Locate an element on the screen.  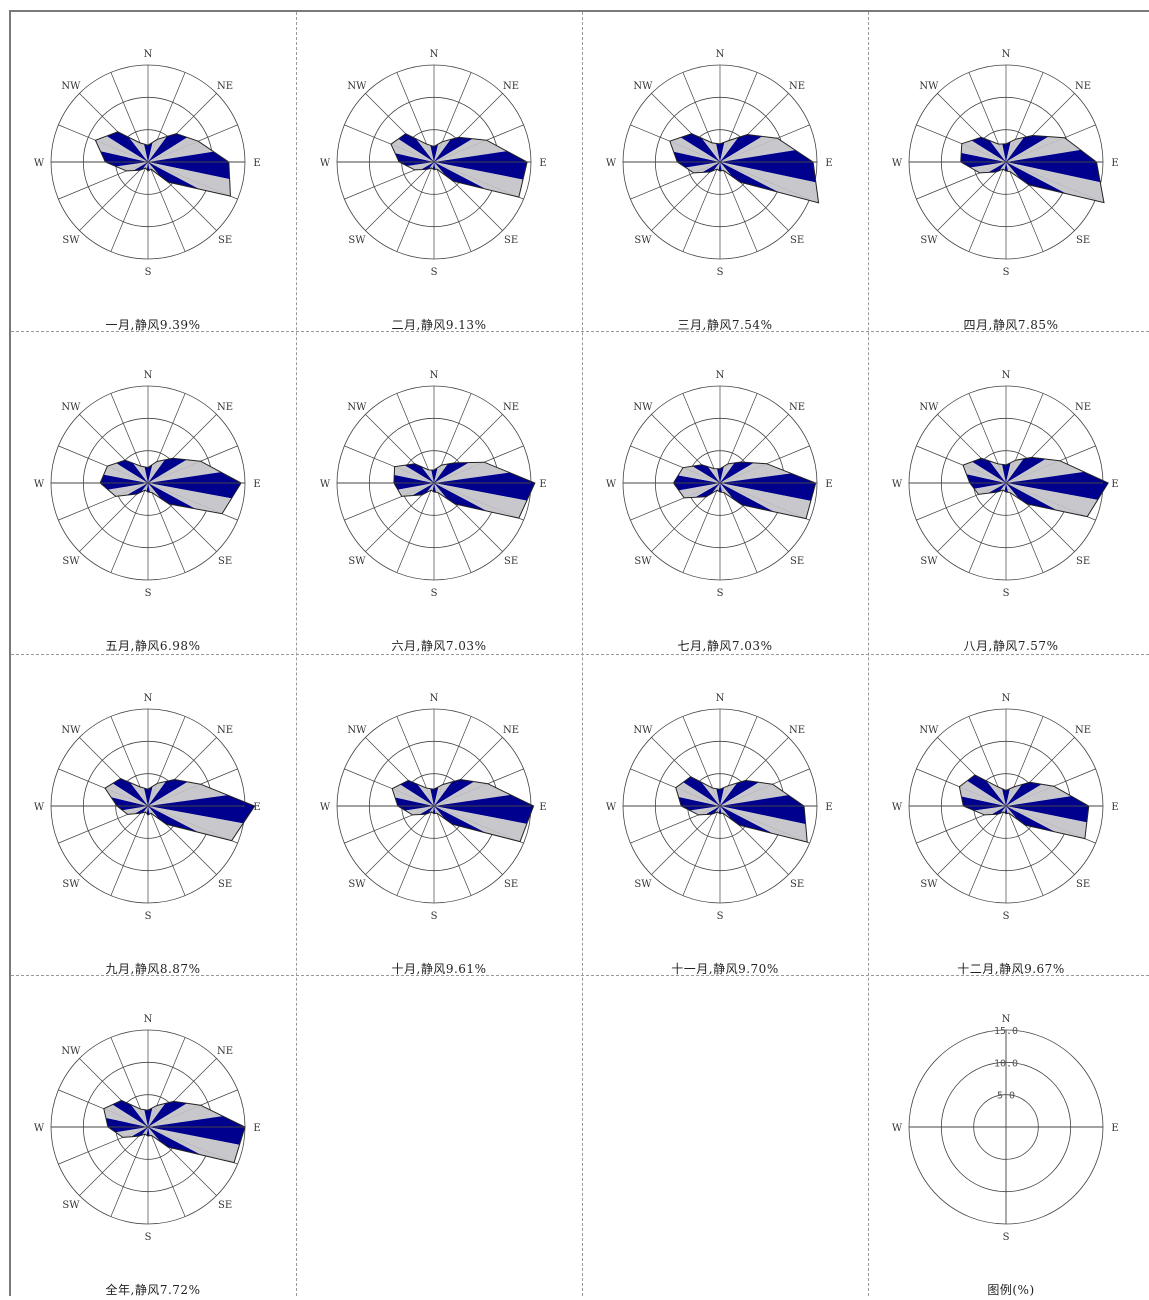
legend-panel: 5.0 10.0 15.0 N E S W 图例(%) is located at coordinates (1008, 1138).